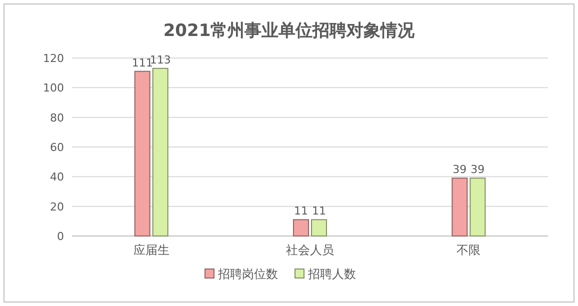  I want to click on x-tick-label: 应届生, so click(151, 250).